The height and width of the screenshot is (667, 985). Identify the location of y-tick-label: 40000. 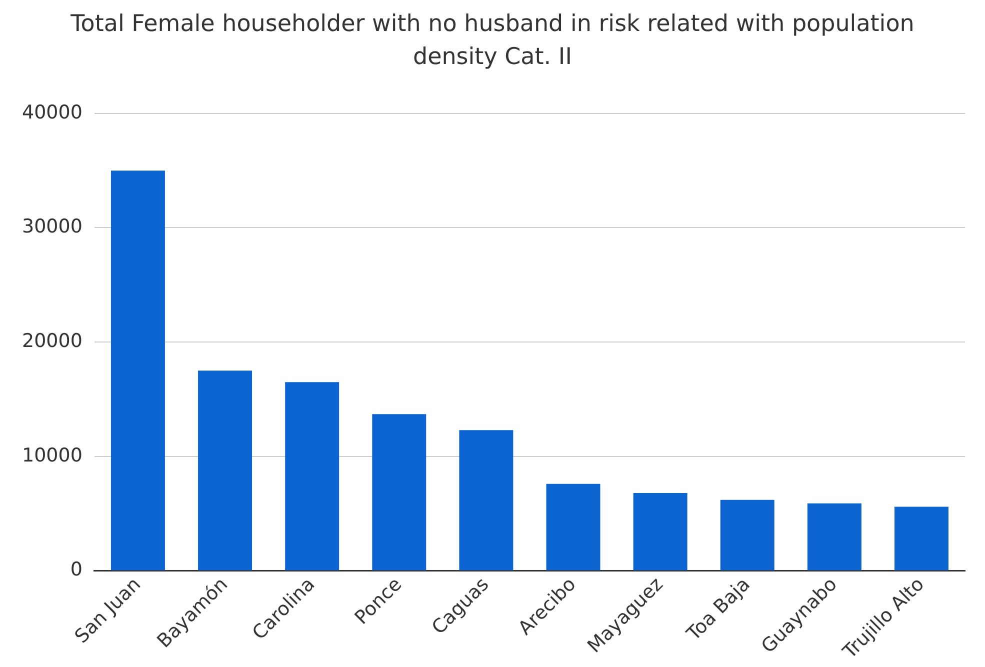
(52, 112).